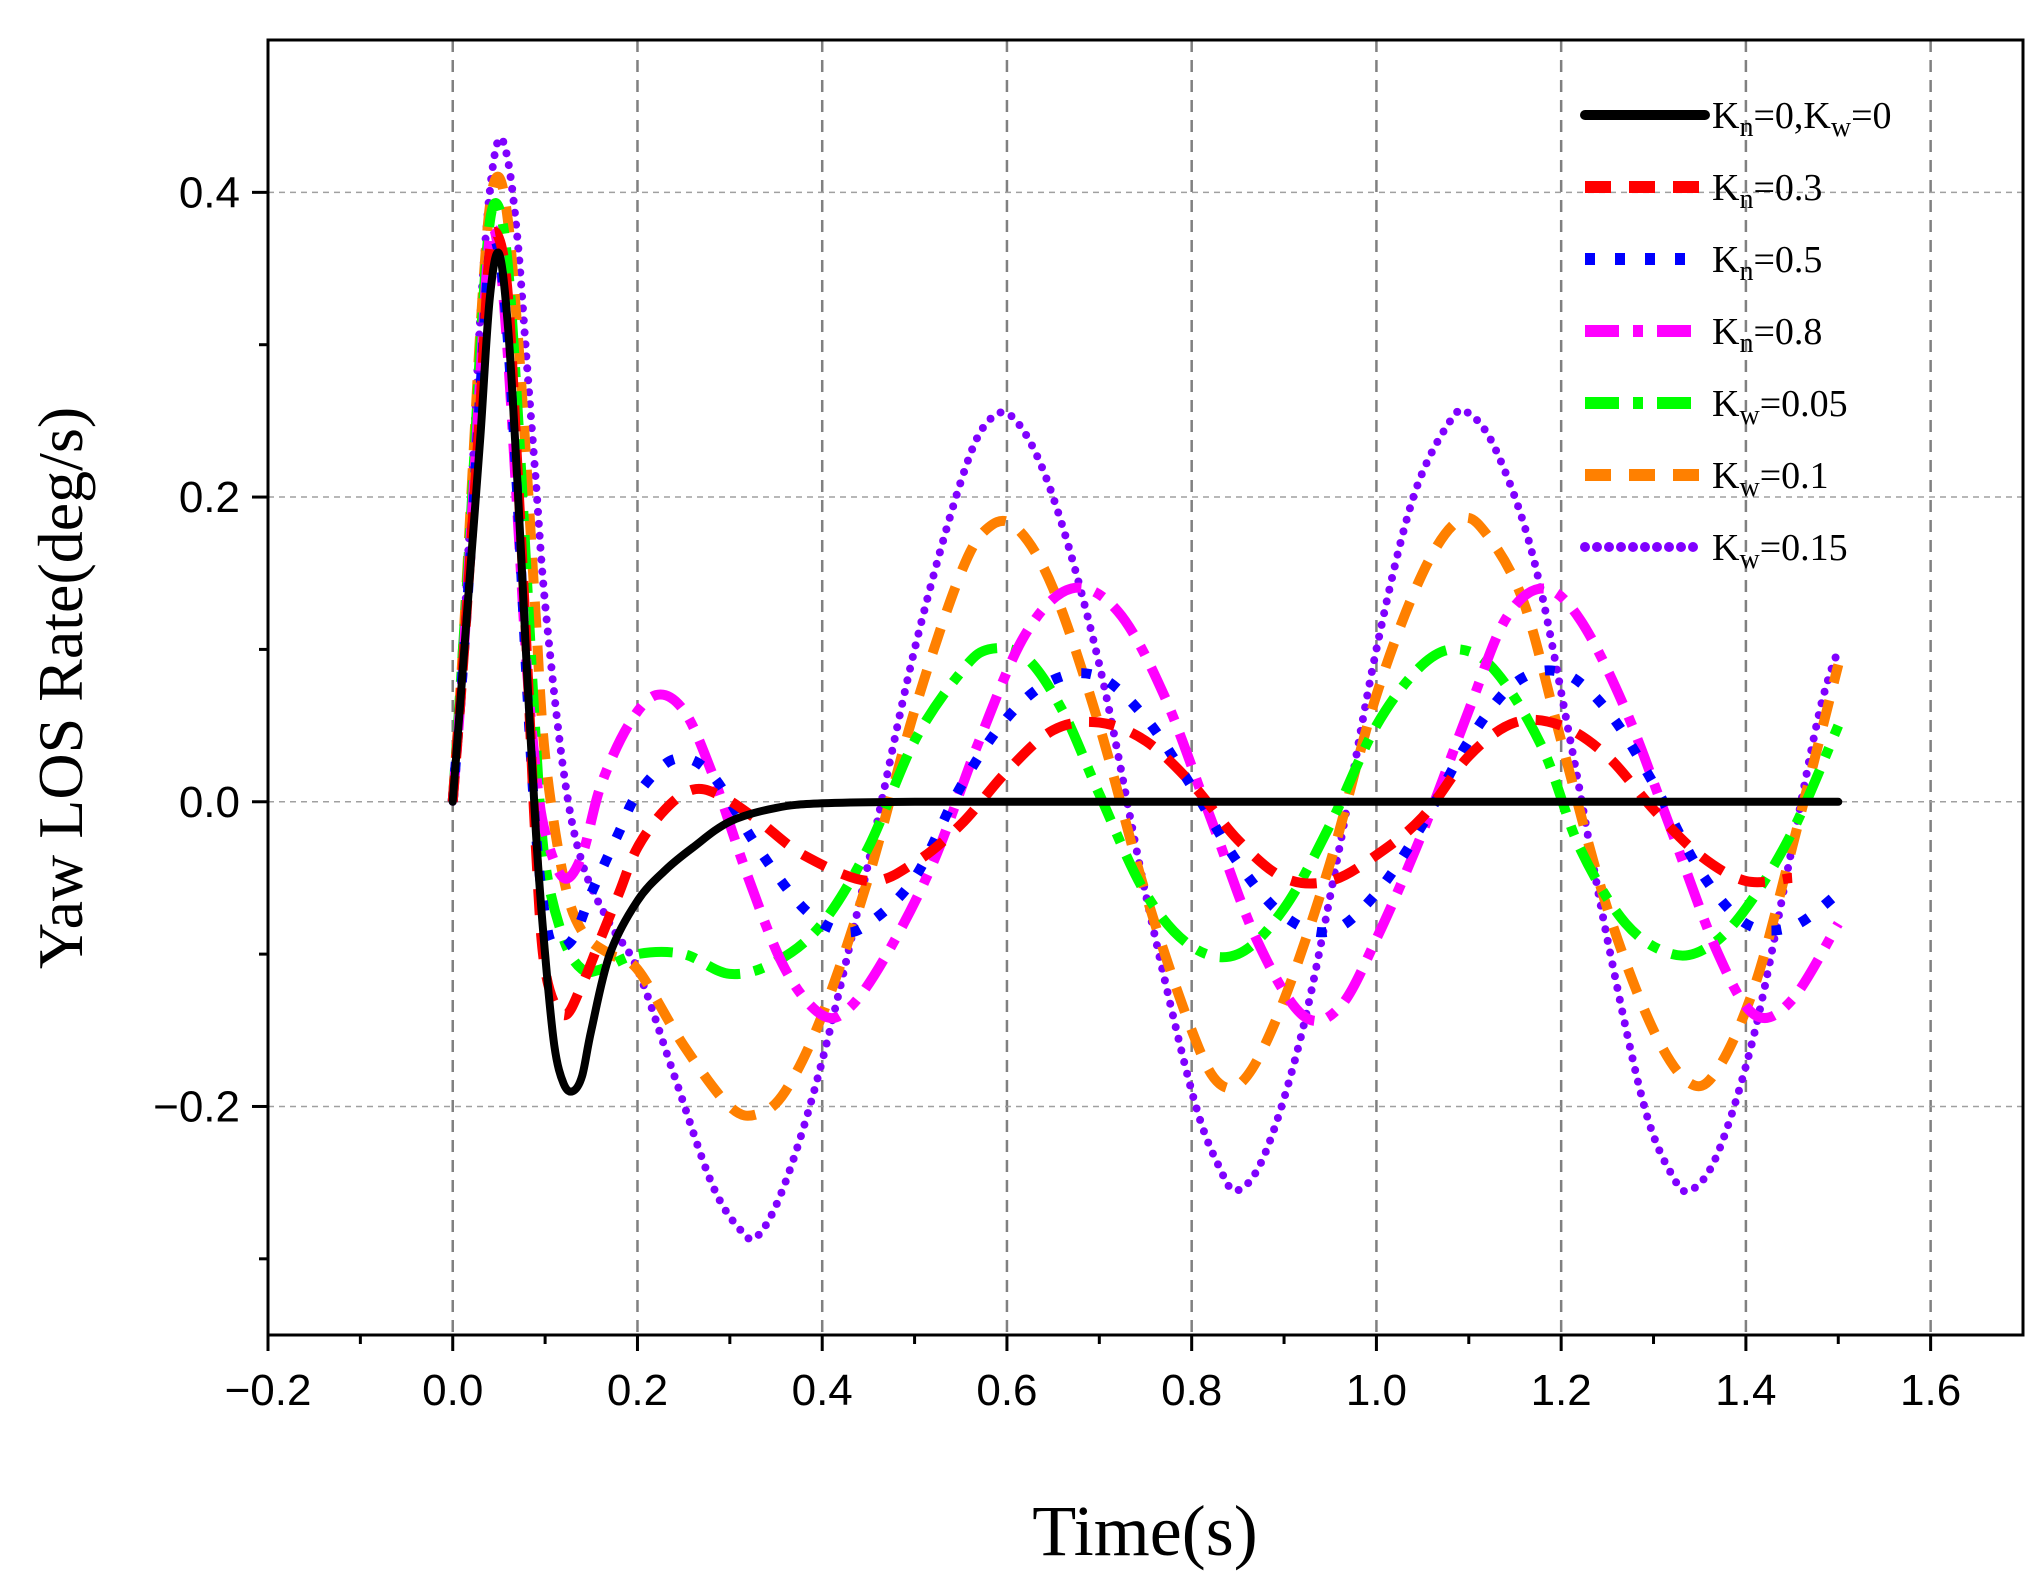 This screenshot has height=1582, width=2039. What do you see at coordinates (637, 1390) in the screenshot?
I see `x-tick-label: 0.2` at bounding box center [637, 1390].